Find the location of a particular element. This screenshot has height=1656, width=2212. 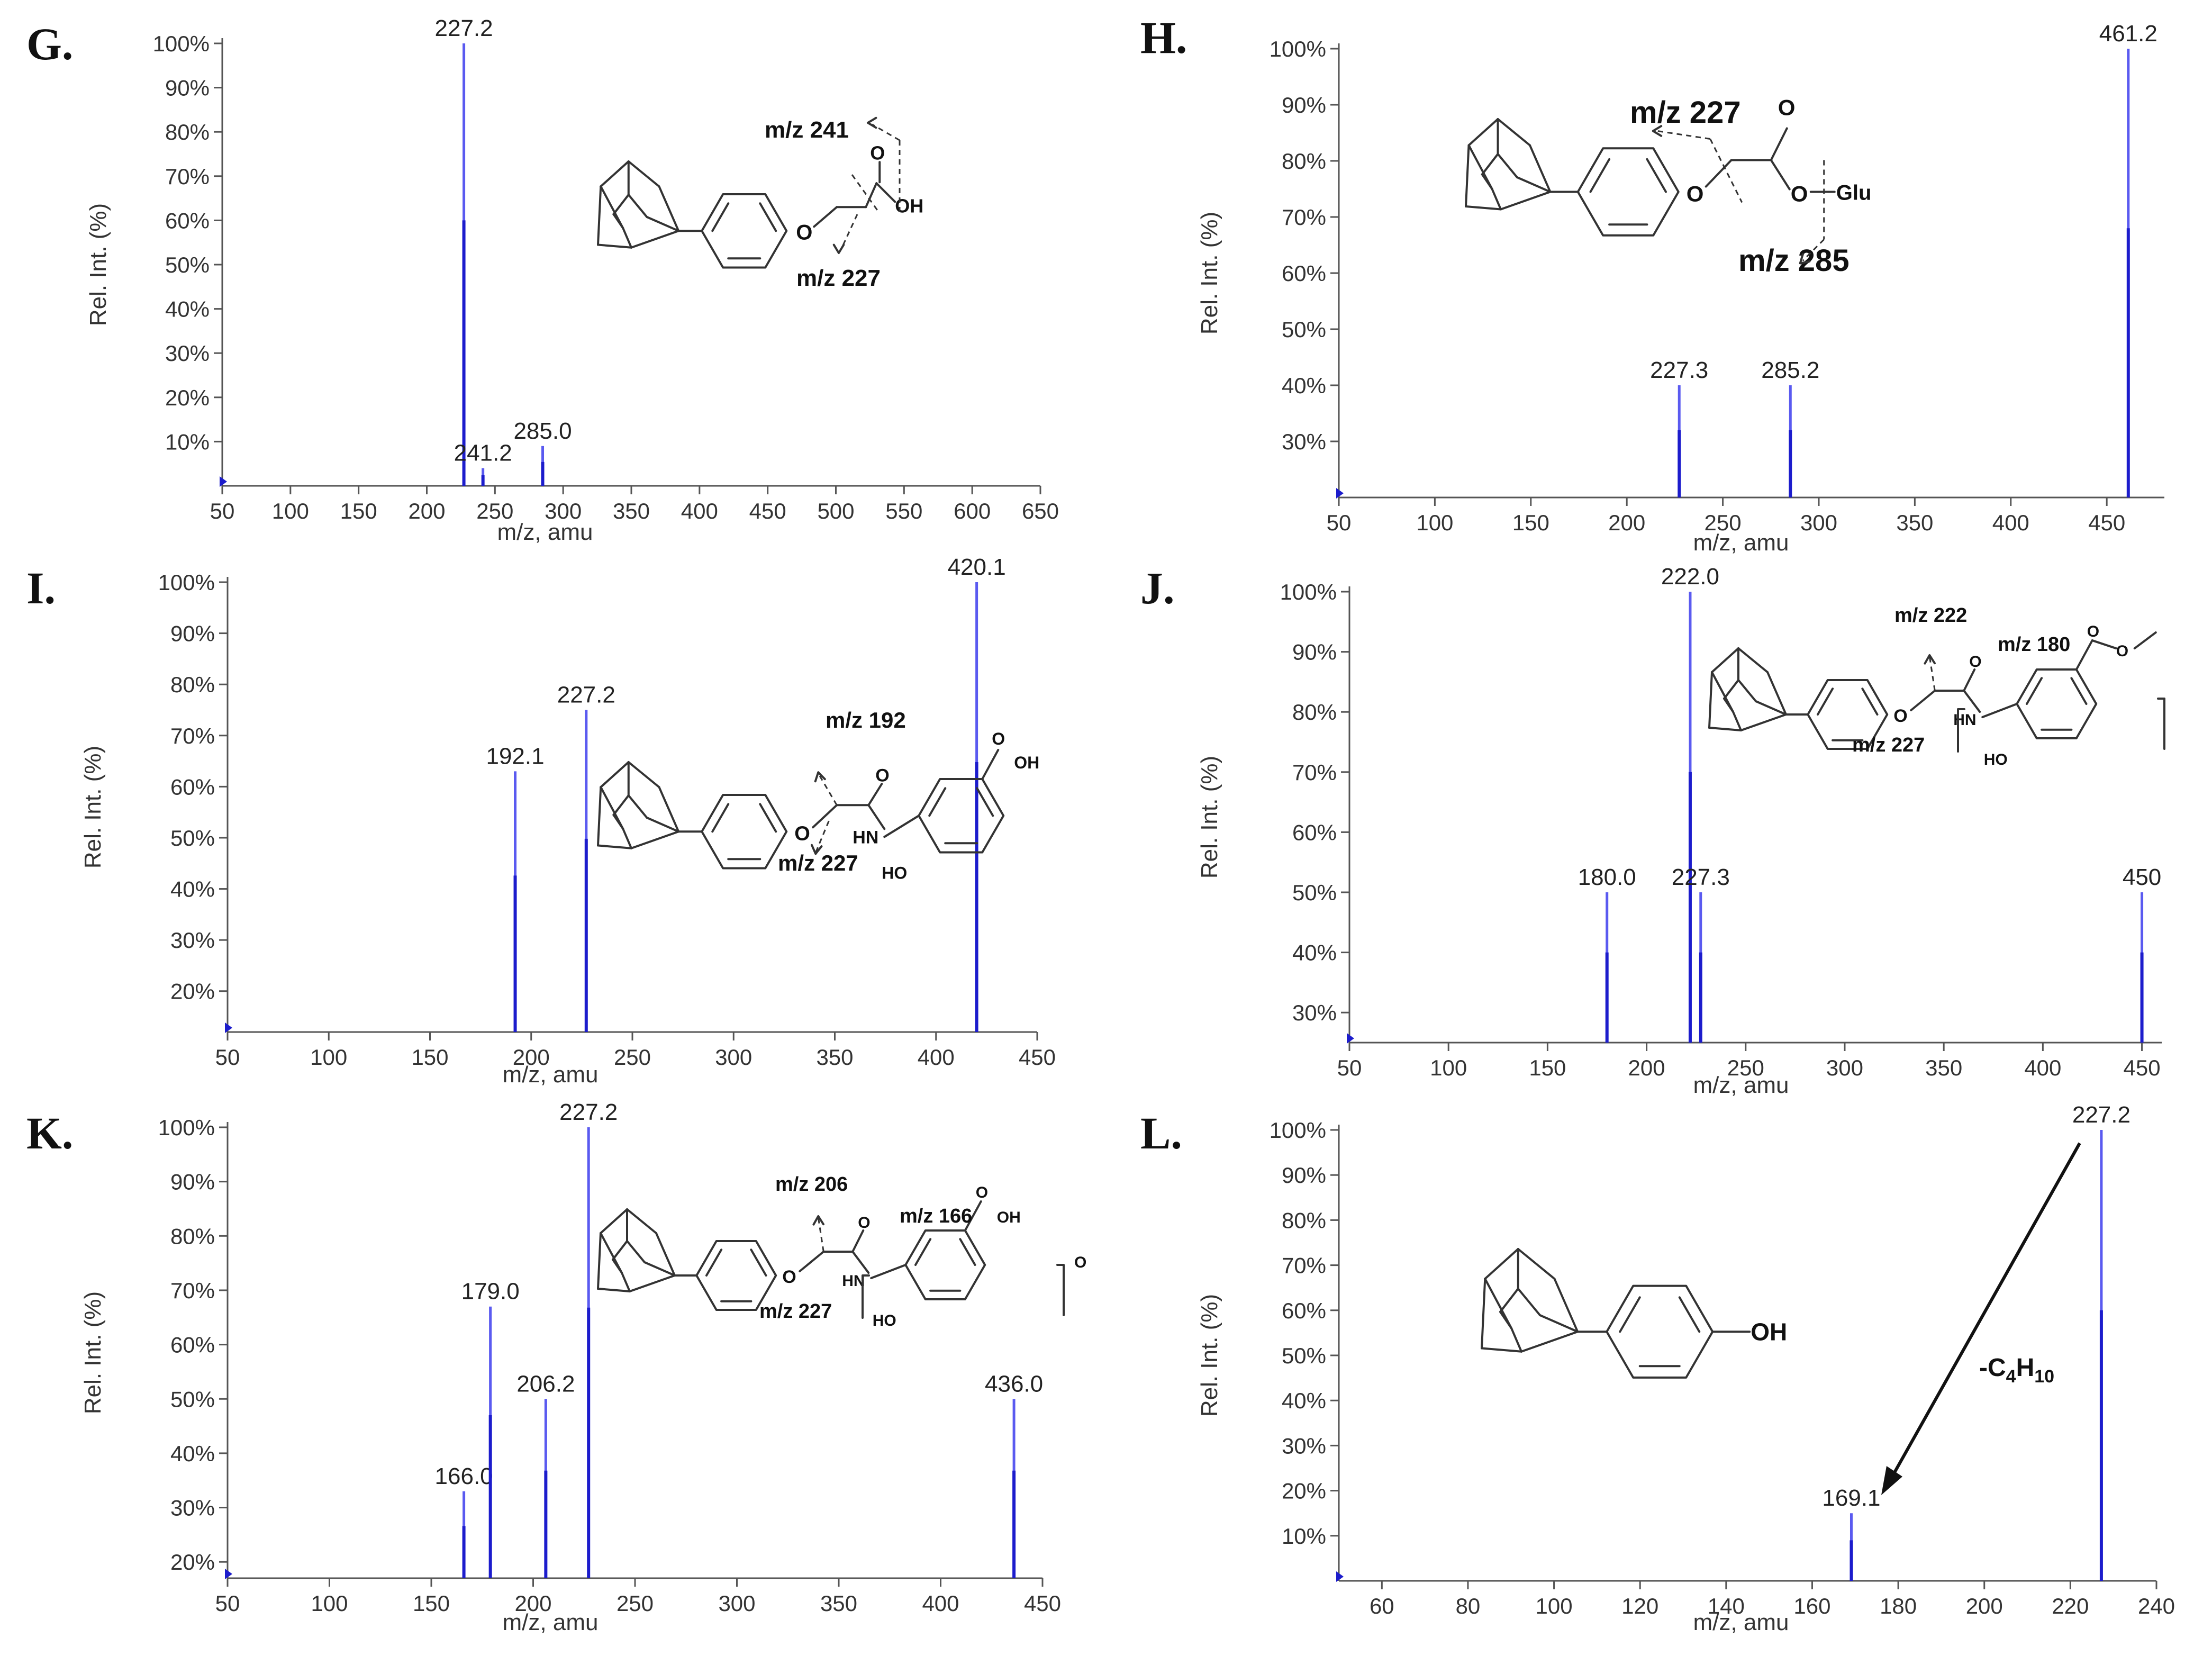

x-tick-label: 250 is located at coordinates (1746, 1067).